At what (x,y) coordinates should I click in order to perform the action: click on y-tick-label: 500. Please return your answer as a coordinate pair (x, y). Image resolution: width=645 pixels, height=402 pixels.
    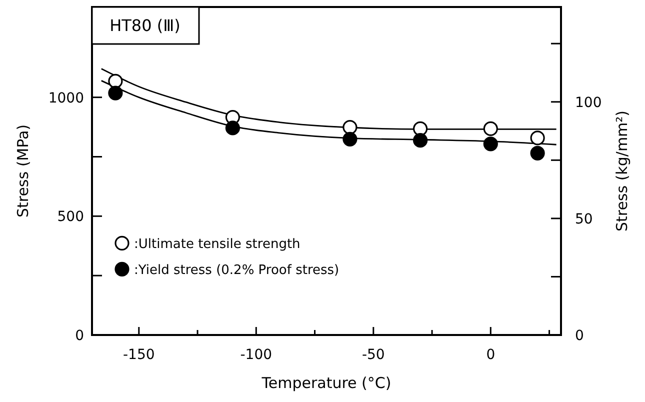
    Looking at the image, I should click on (70, 217).